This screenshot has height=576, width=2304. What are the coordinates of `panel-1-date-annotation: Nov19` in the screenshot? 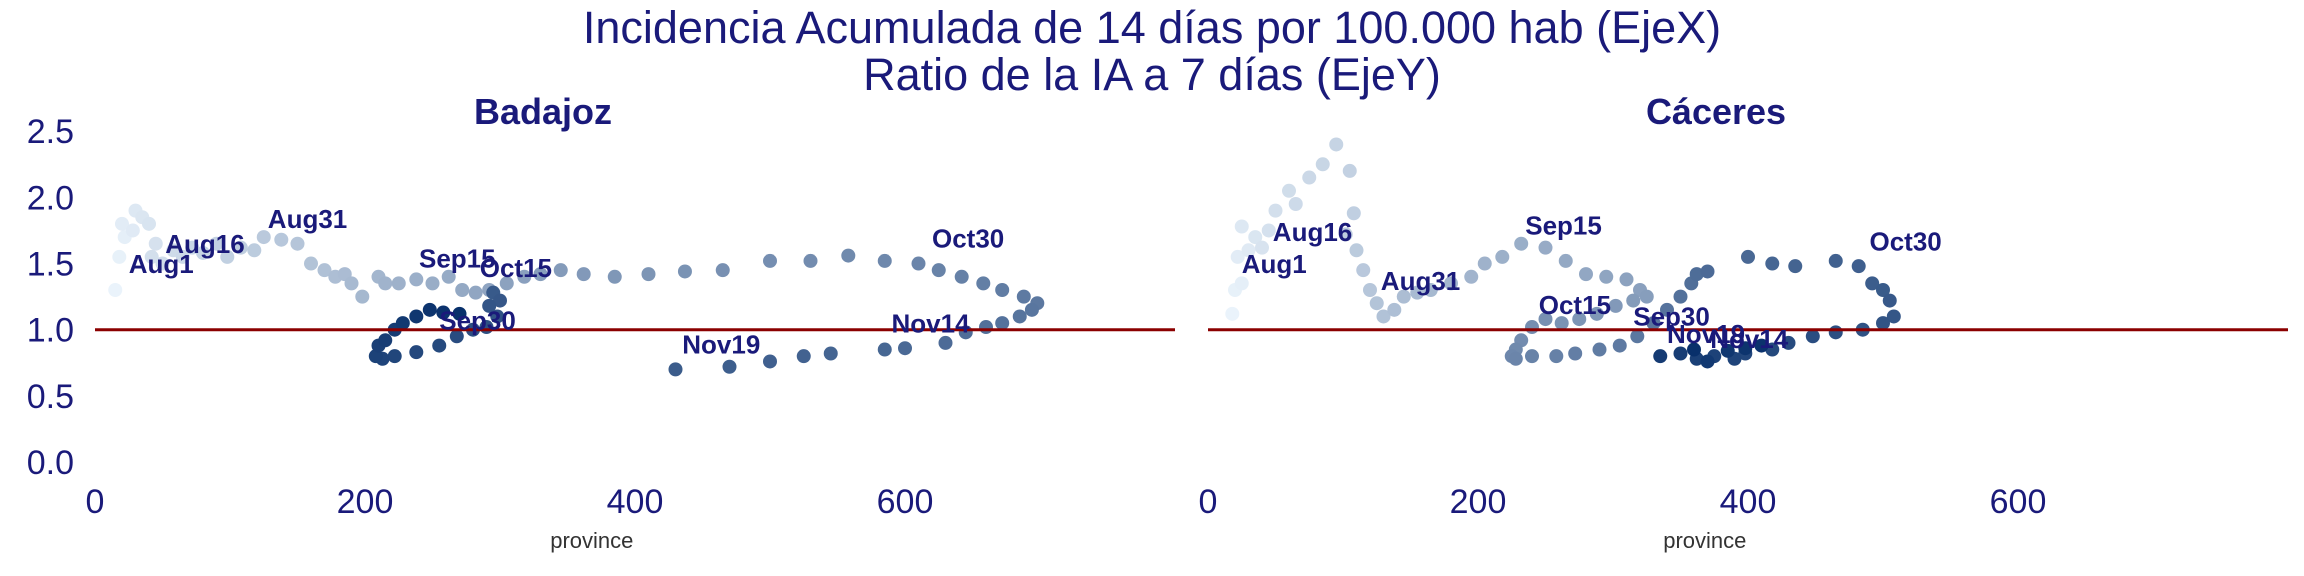 It's located at (721, 345).